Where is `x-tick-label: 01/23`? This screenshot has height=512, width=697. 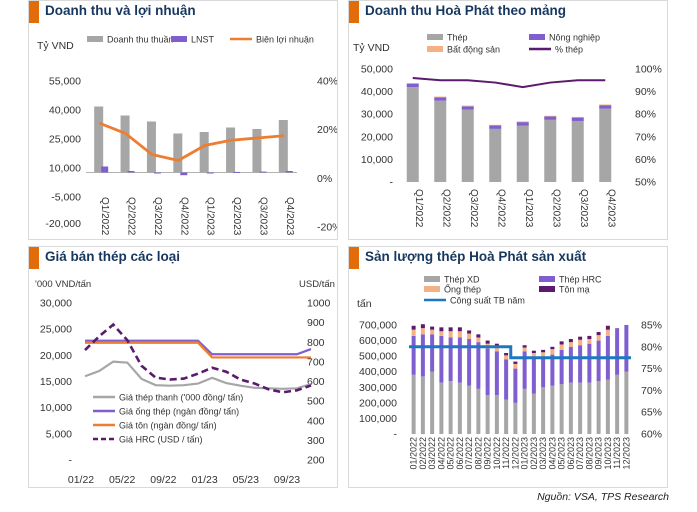
x-tick-label: 01/23 is located at coordinates (204, 480).